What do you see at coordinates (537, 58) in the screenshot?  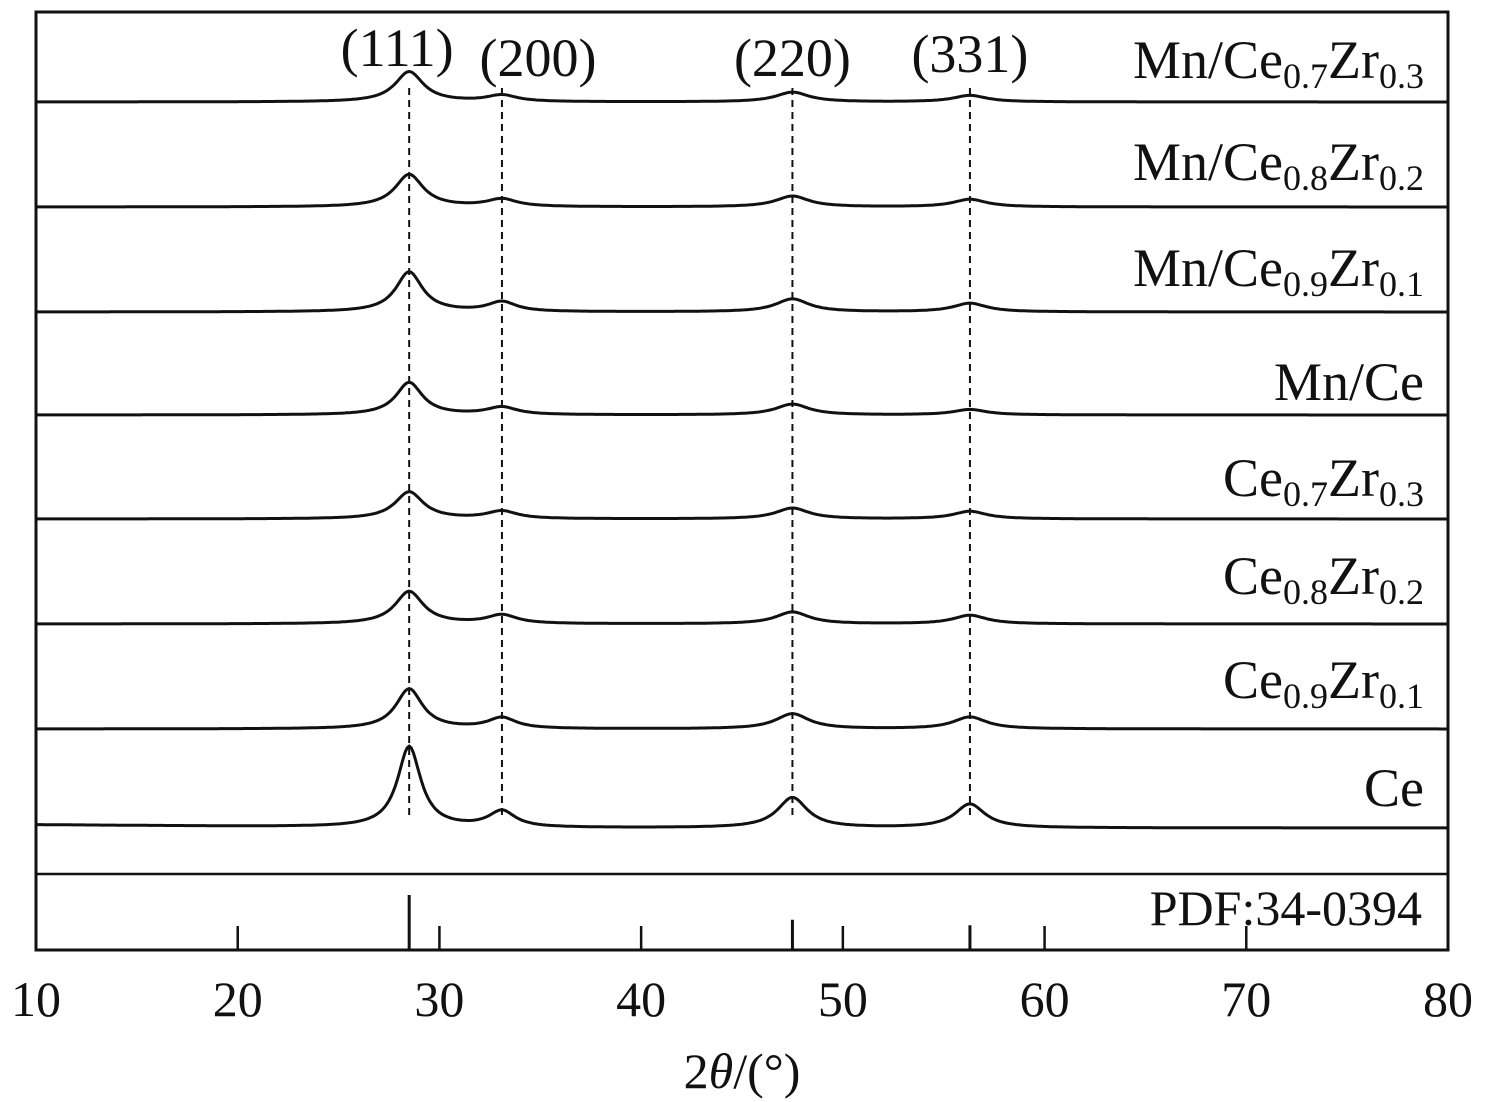 I see `peak-label-1: (200)` at bounding box center [537, 58].